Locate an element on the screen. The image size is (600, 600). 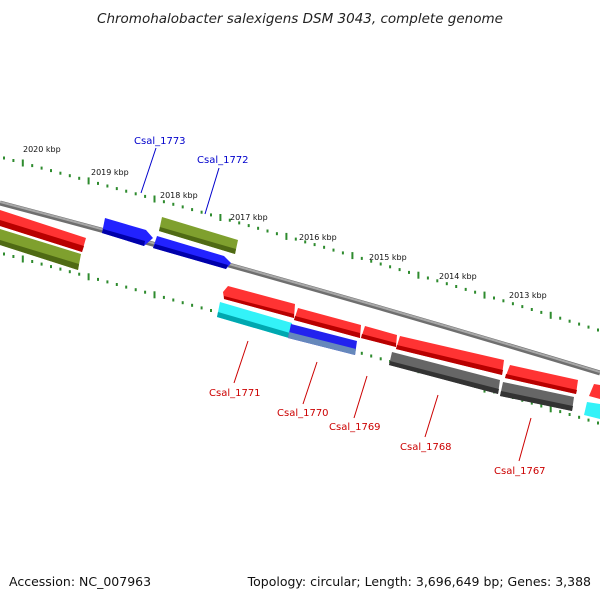
tick-label-2017: 2017 kbp is located at coordinates (249, 217).